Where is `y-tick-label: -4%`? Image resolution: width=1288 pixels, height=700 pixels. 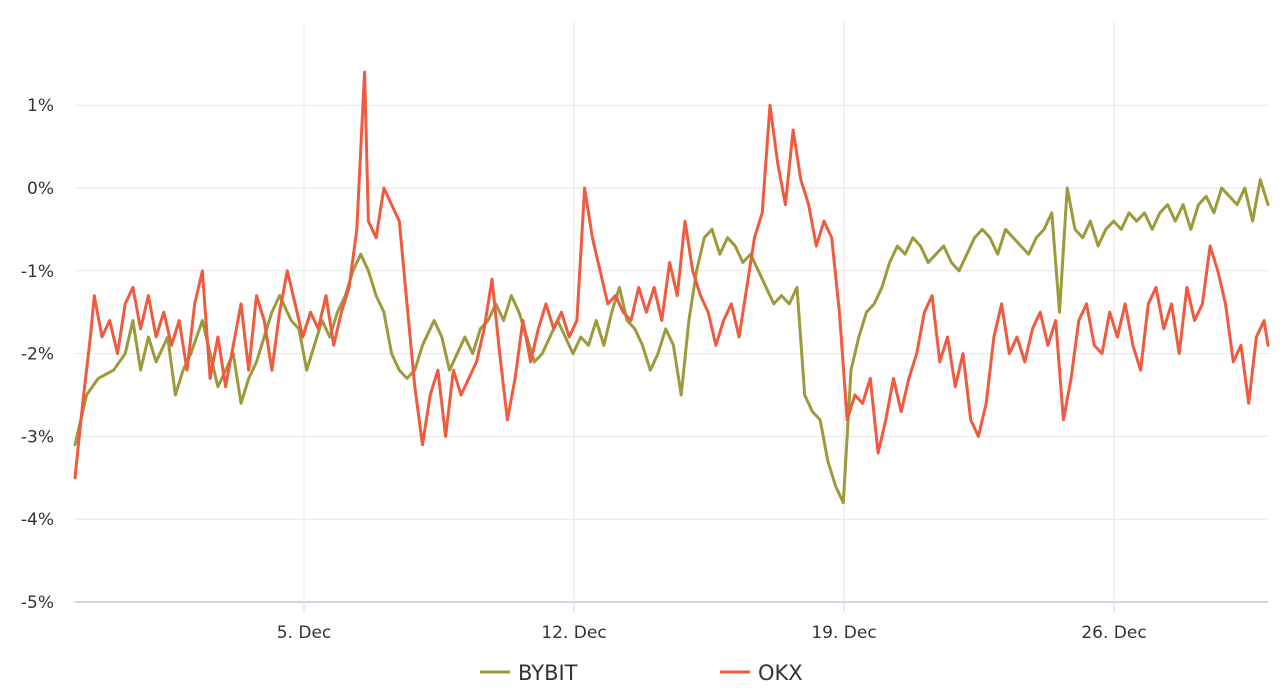
y-tick-label: -4% is located at coordinates (37, 520).